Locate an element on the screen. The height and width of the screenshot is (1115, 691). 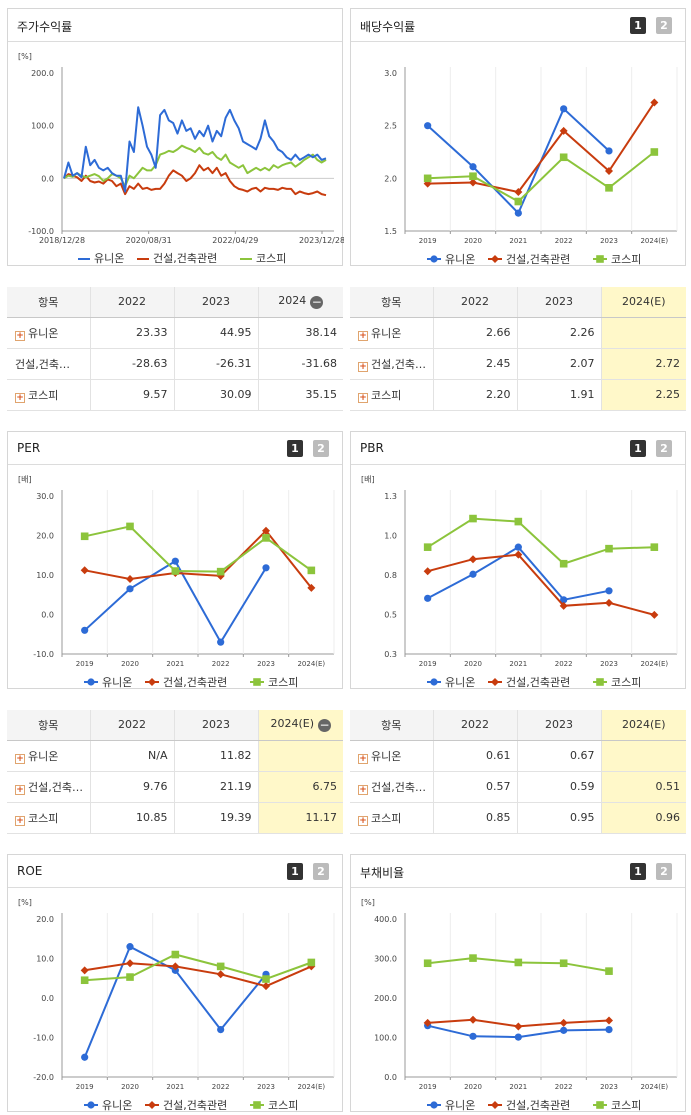
panel-header: 주가수익률 is located at coordinates (175, 25).